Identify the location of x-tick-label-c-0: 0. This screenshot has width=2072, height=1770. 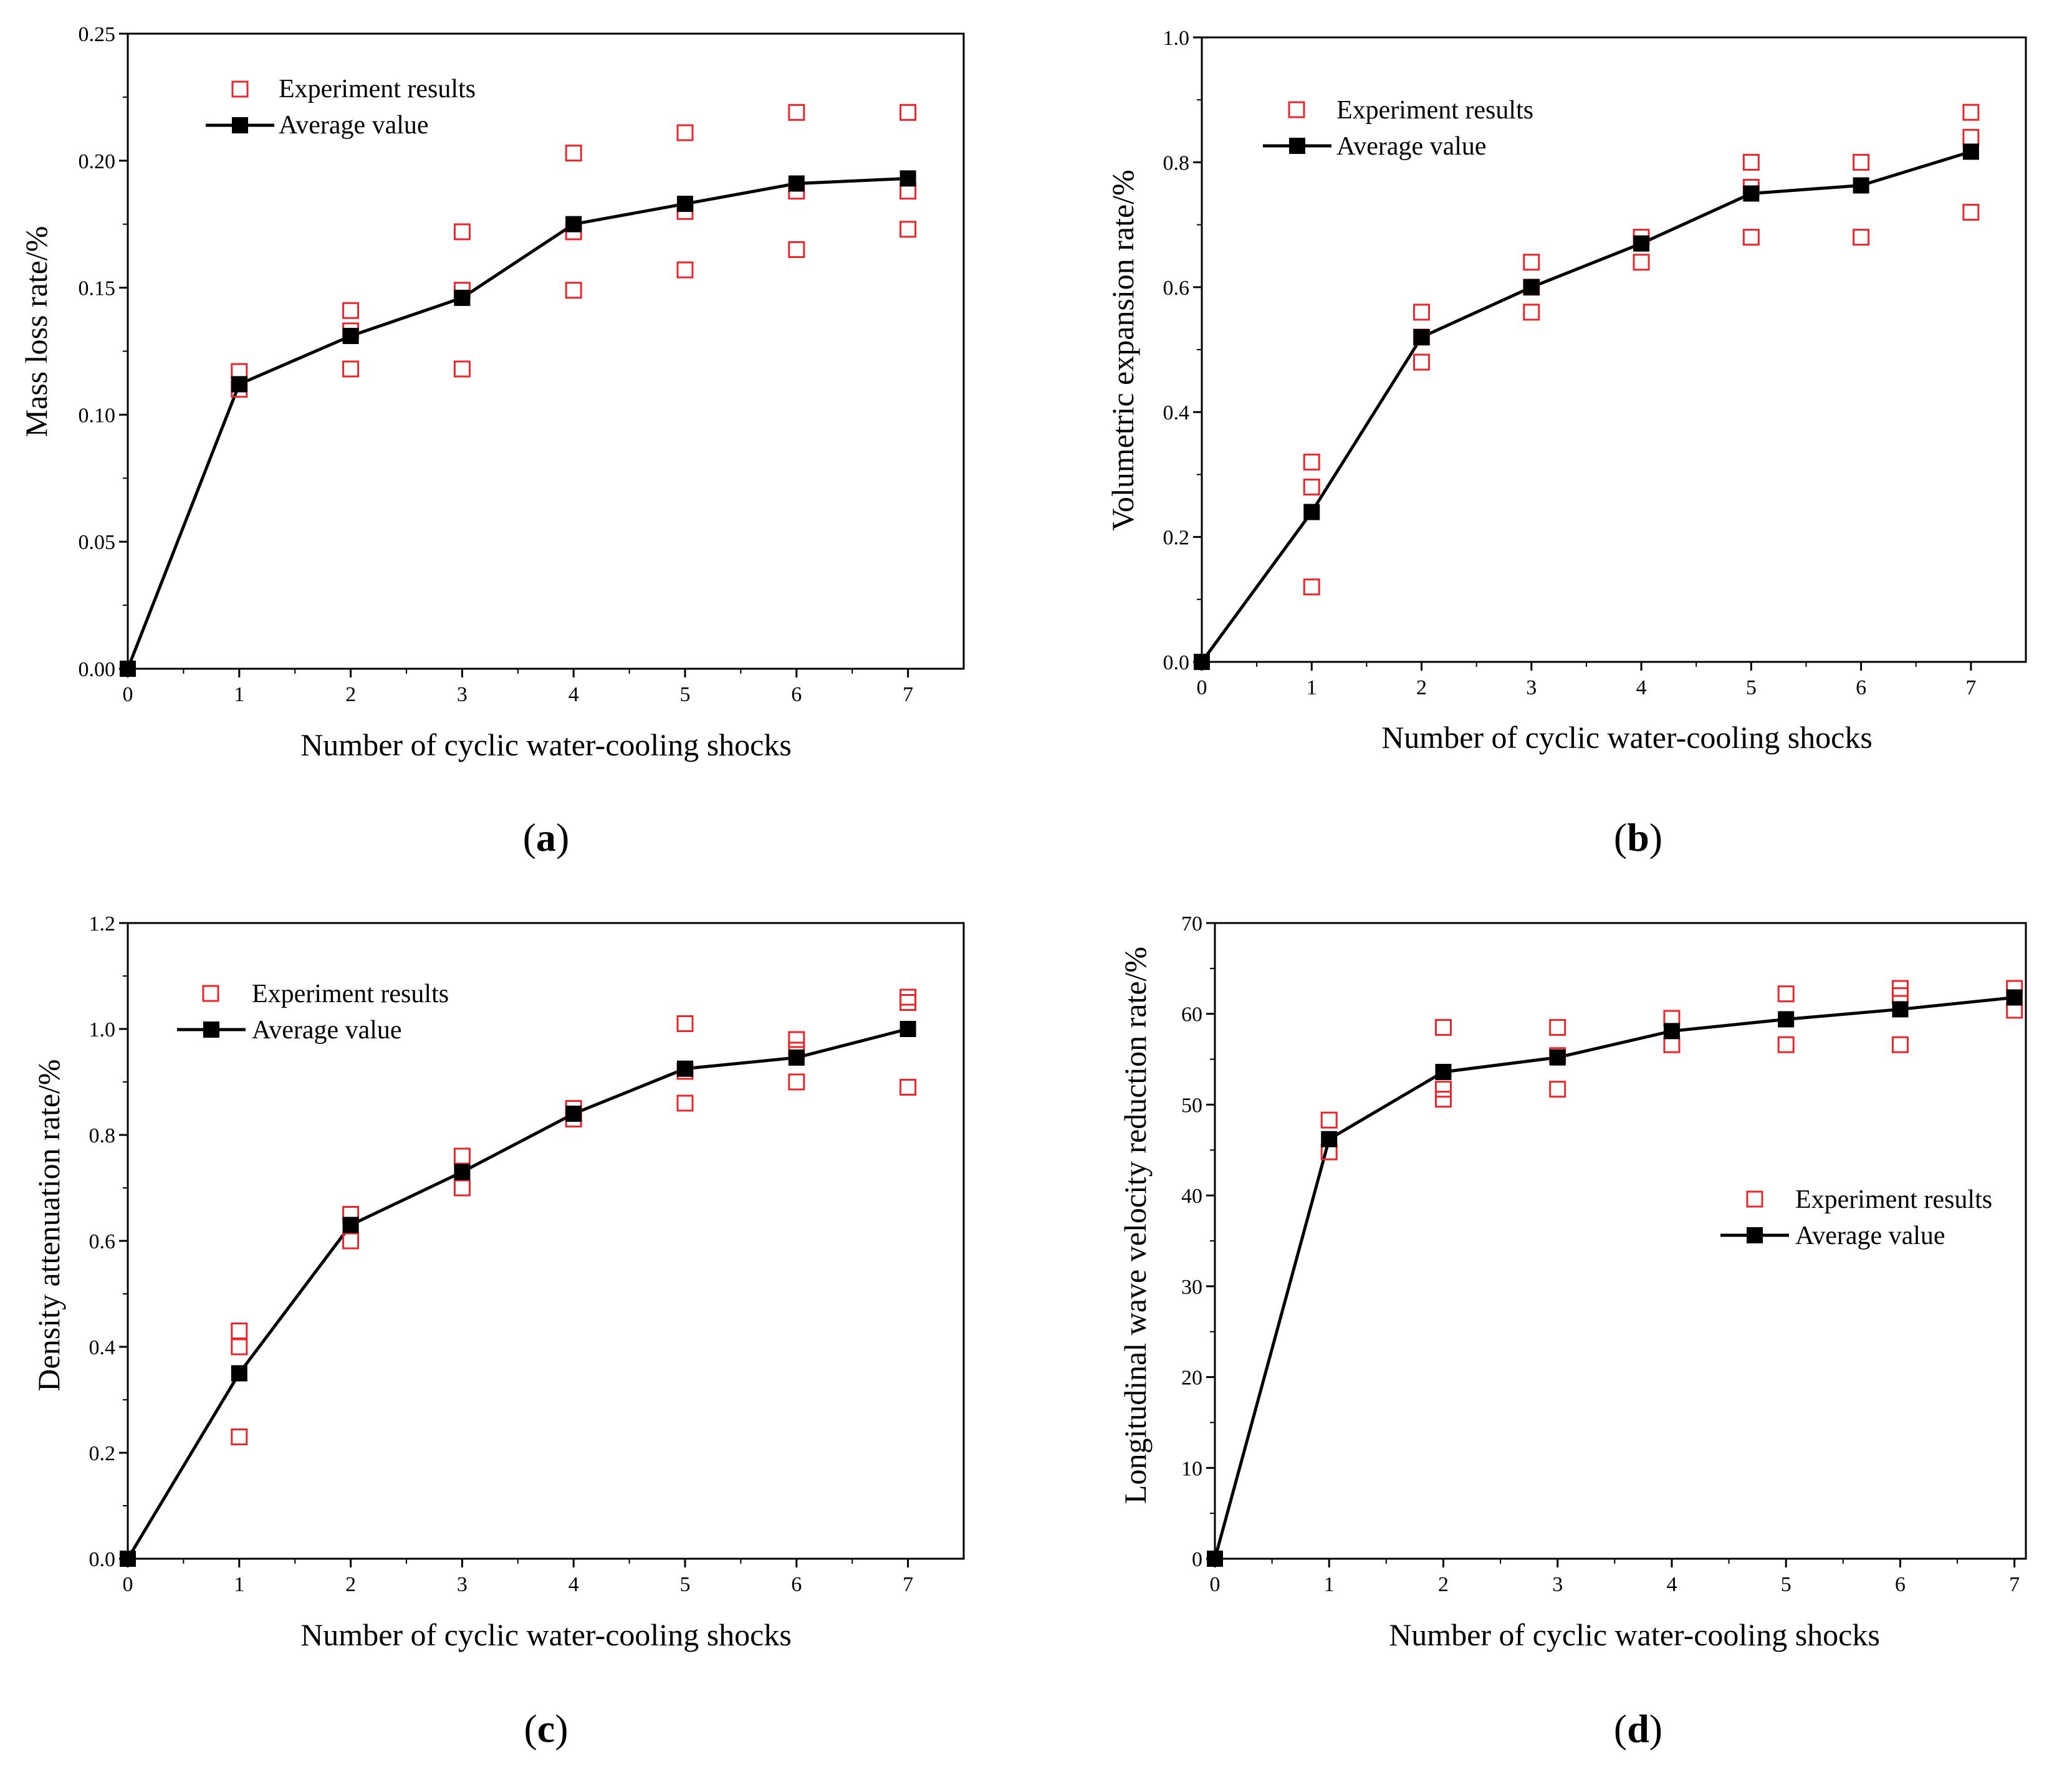
(128, 1584).